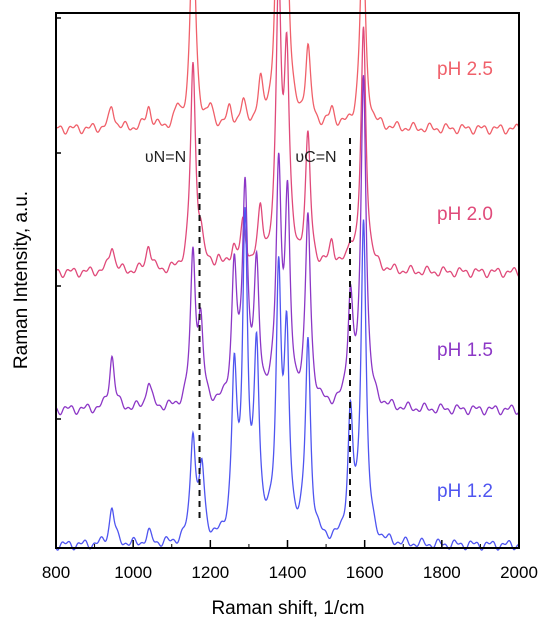 This screenshot has width=550, height=627. Describe the element at coordinates (465, 280) in the screenshot. I see `series-labels: pH 2.5 pH 2.0 pH 1.5 pH 1.2` at that location.